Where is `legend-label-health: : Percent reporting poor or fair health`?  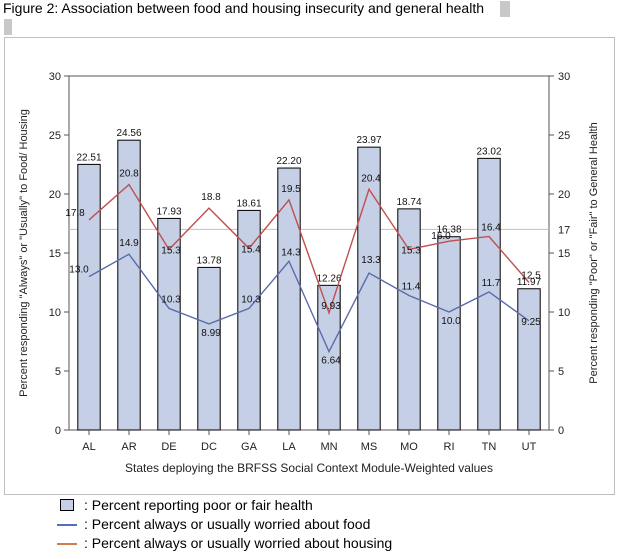 legend-label-health: : Percent reporting poor or fair health is located at coordinates (198, 505).